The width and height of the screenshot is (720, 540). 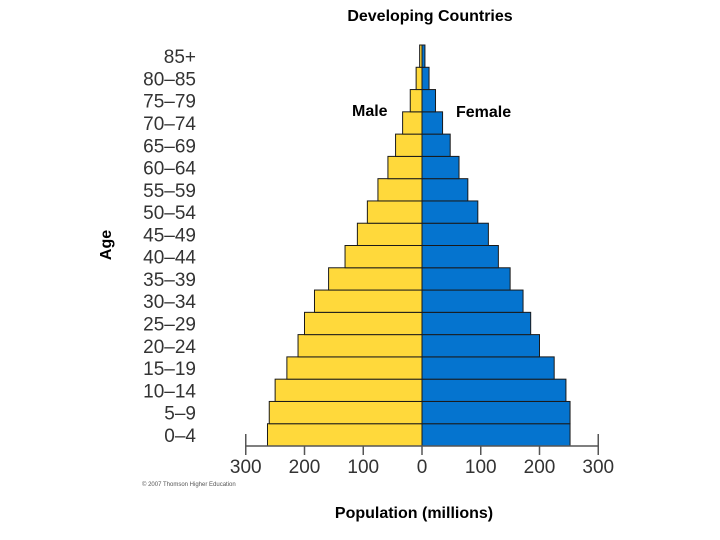 What do you see at coordinates (305, 467) in the screenshot?
I see `x-tick-label--200: 200` at bounding box center [305, 467].